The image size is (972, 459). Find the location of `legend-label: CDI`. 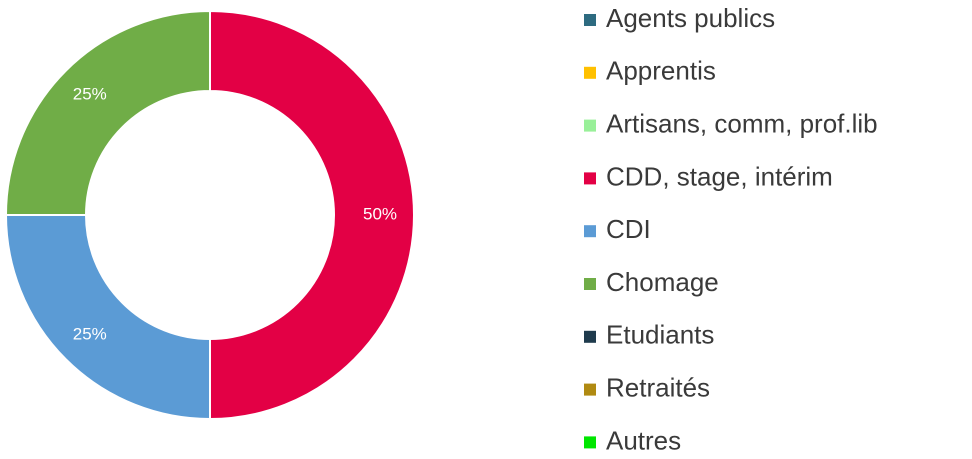

legend-label: CDI is located at coordinates (628, 229).